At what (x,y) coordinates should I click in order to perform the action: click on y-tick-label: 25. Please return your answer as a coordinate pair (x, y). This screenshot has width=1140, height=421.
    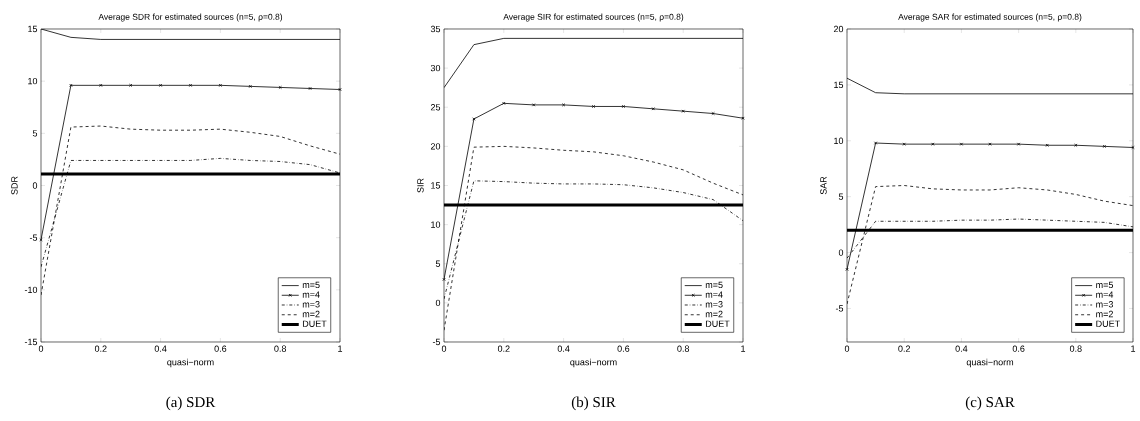
    Looking at the image, I should click on (435, 107).